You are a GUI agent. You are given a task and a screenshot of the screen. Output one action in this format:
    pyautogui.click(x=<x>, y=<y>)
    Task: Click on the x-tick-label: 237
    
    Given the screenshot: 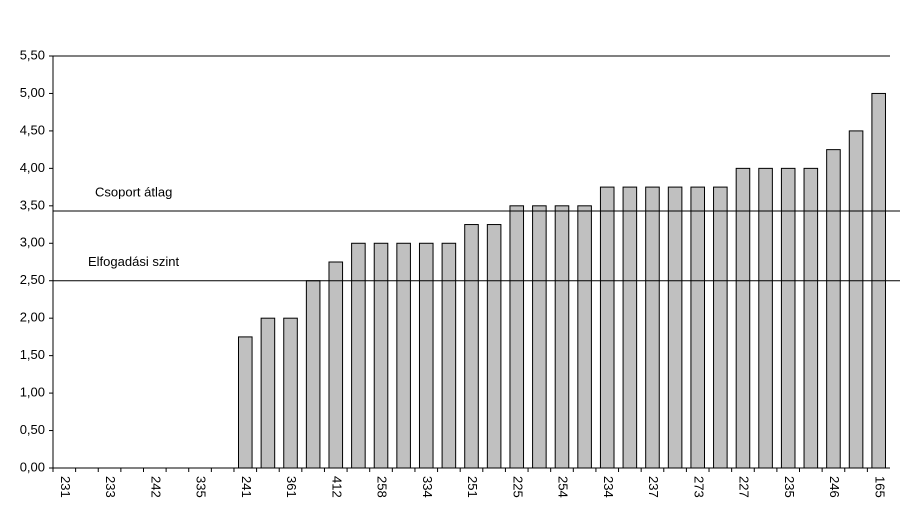 What is the action you would take?
    pyautogui.click(x=653, y=487)
    